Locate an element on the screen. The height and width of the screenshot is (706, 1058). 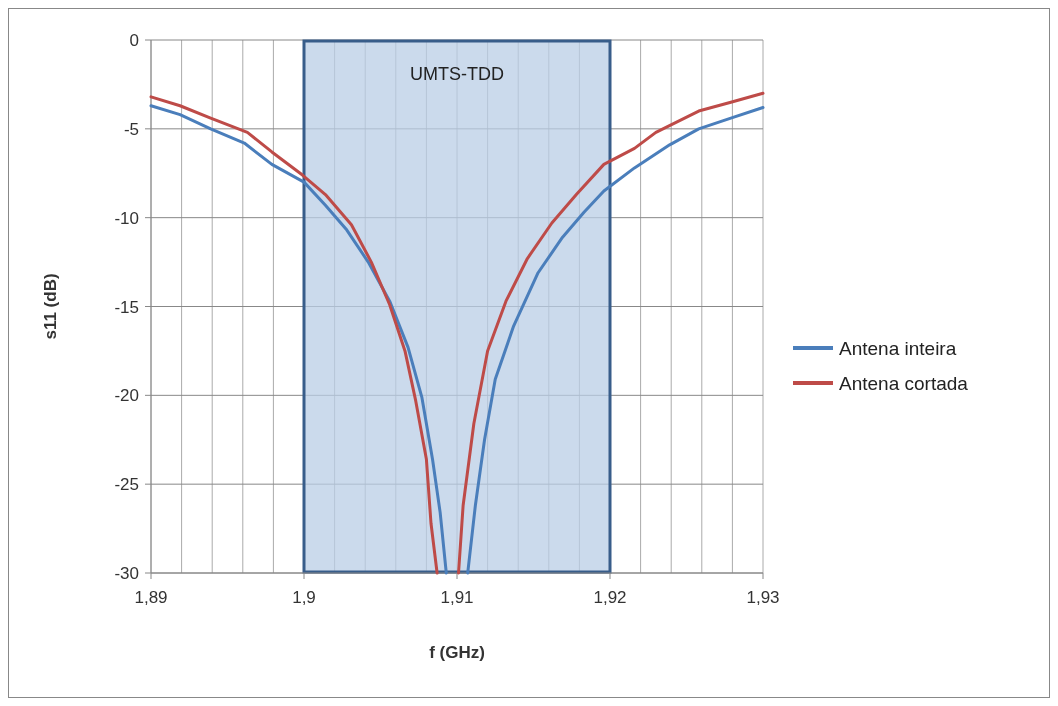
y-tick-label: -20 is located at coordinates (126, 396).